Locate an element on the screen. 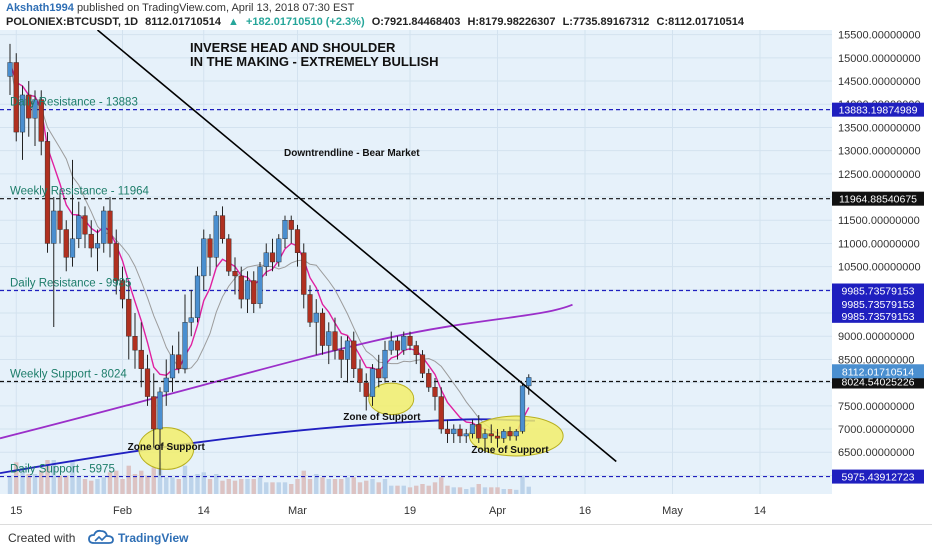 This screenshot has height=551, width=932. trendline-label: Downtrendline - Bear Market is located at coordinates (352, 153).